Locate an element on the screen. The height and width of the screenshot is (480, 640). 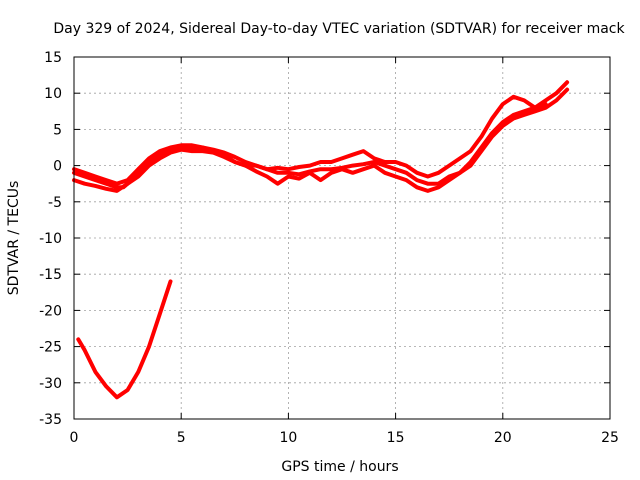
series-line-early-trace is located at coordinates (124, 339).